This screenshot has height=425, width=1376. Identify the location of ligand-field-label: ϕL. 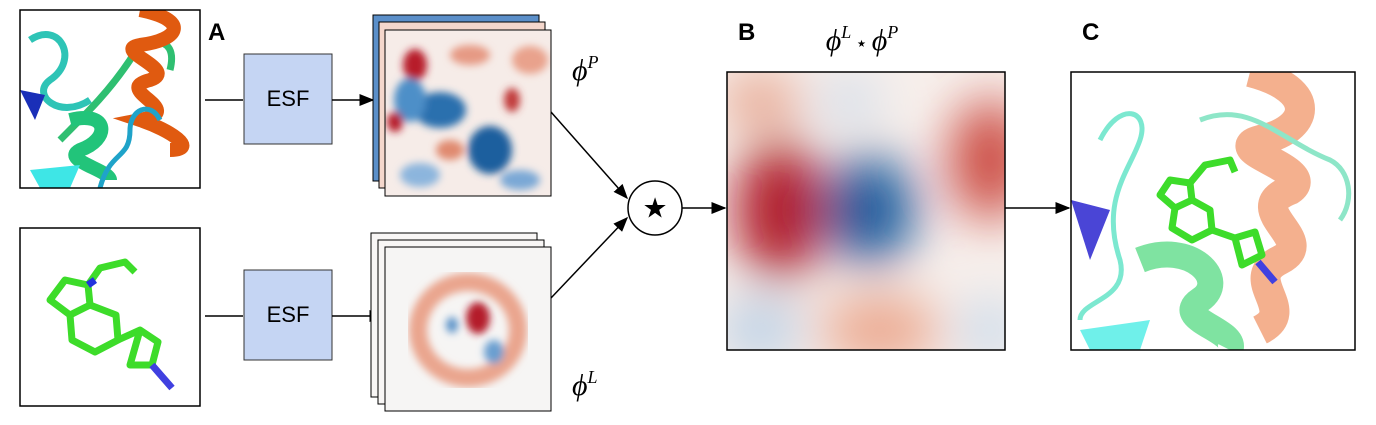
(585, 384).